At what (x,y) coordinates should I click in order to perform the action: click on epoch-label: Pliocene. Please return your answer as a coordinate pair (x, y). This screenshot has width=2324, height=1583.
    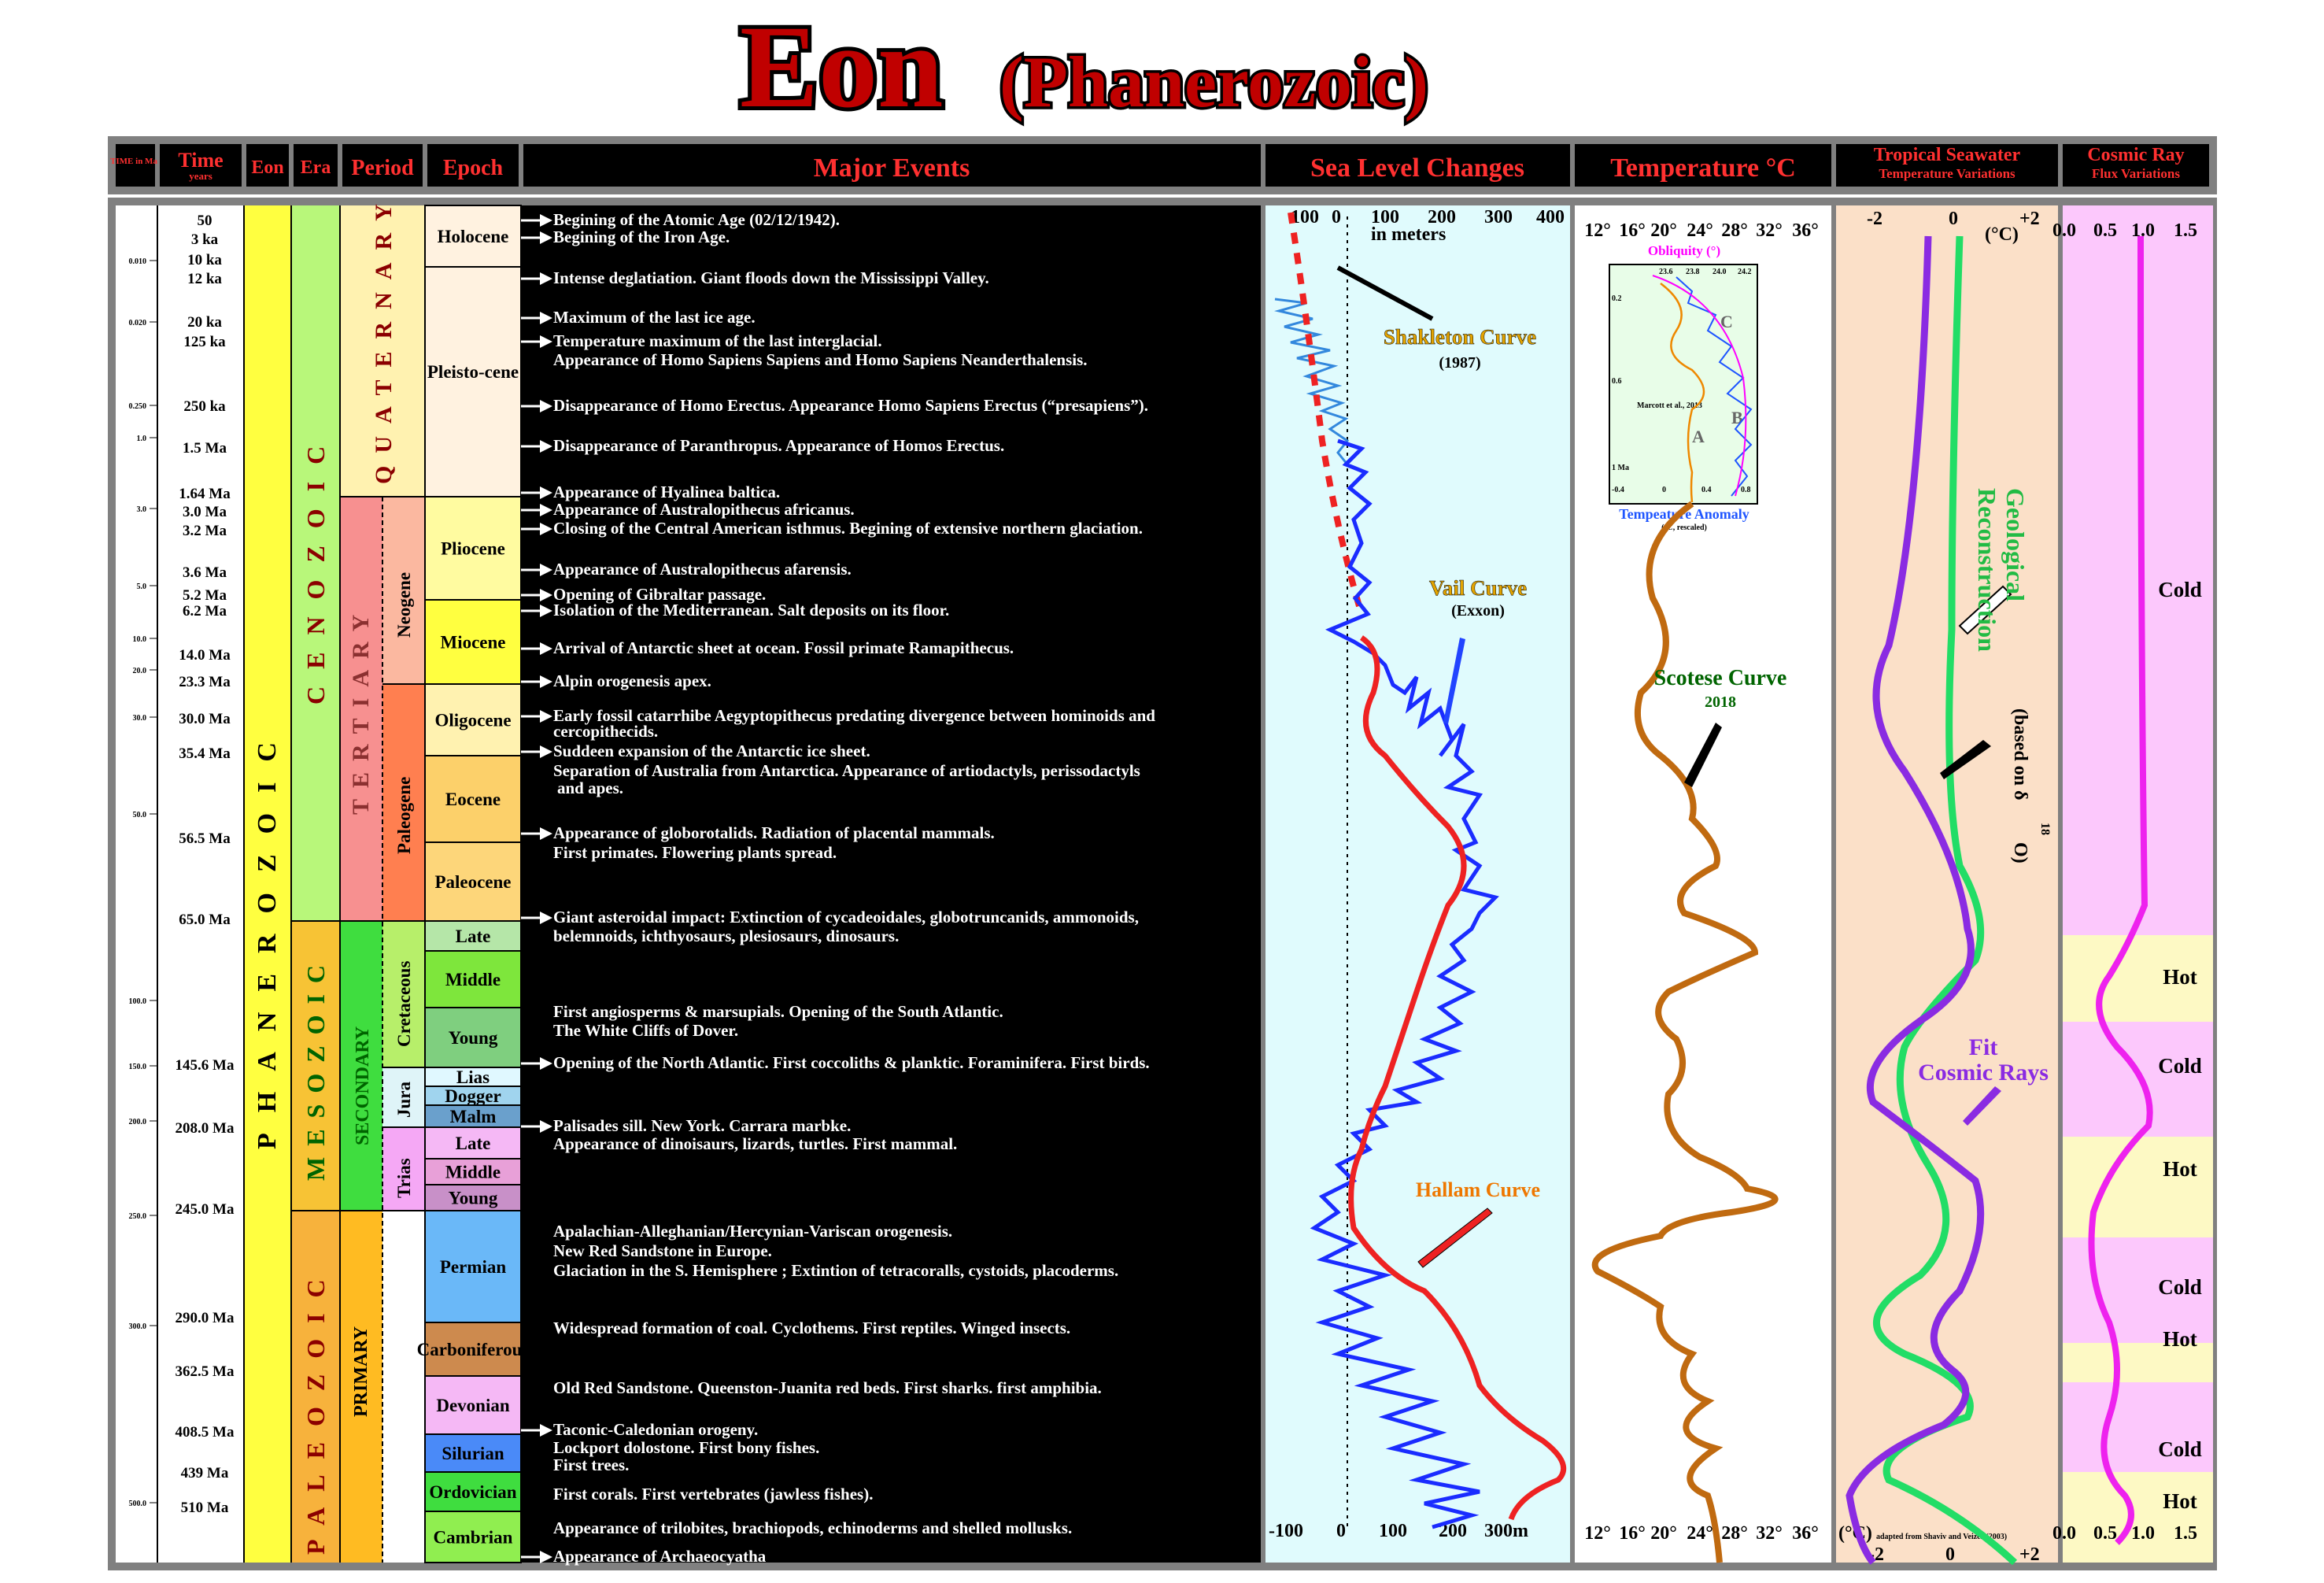
    Looking at the image, I should click on (473, 549).